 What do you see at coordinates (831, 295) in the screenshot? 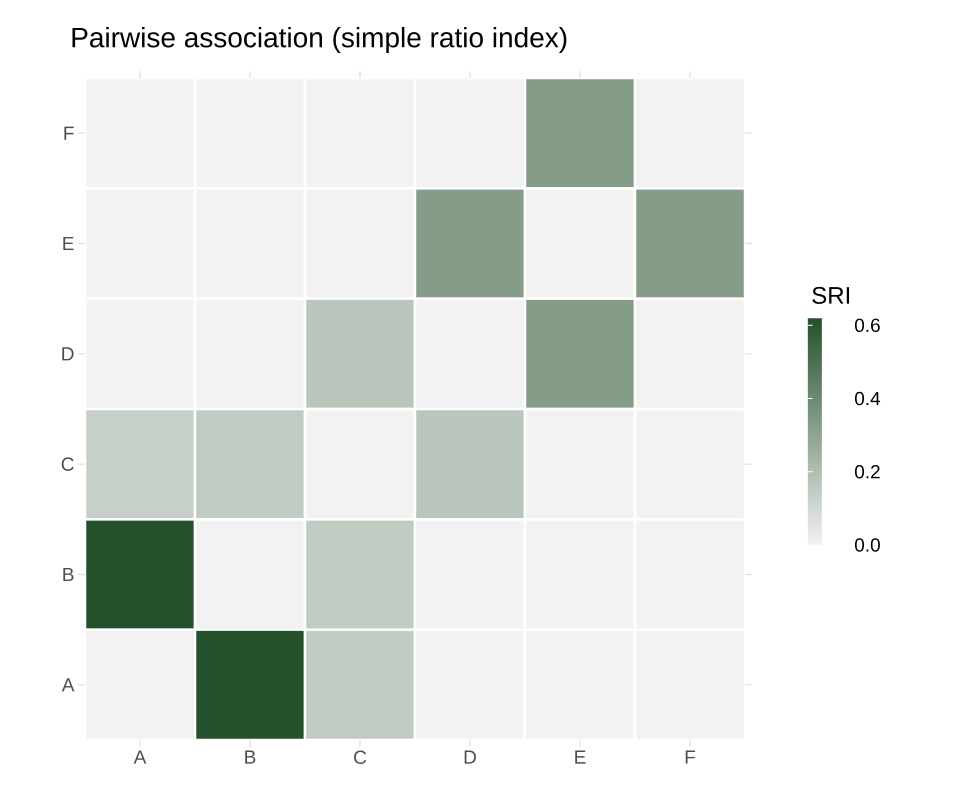
I see `color-bar-title: SRI` at bounding box center [831, 295].